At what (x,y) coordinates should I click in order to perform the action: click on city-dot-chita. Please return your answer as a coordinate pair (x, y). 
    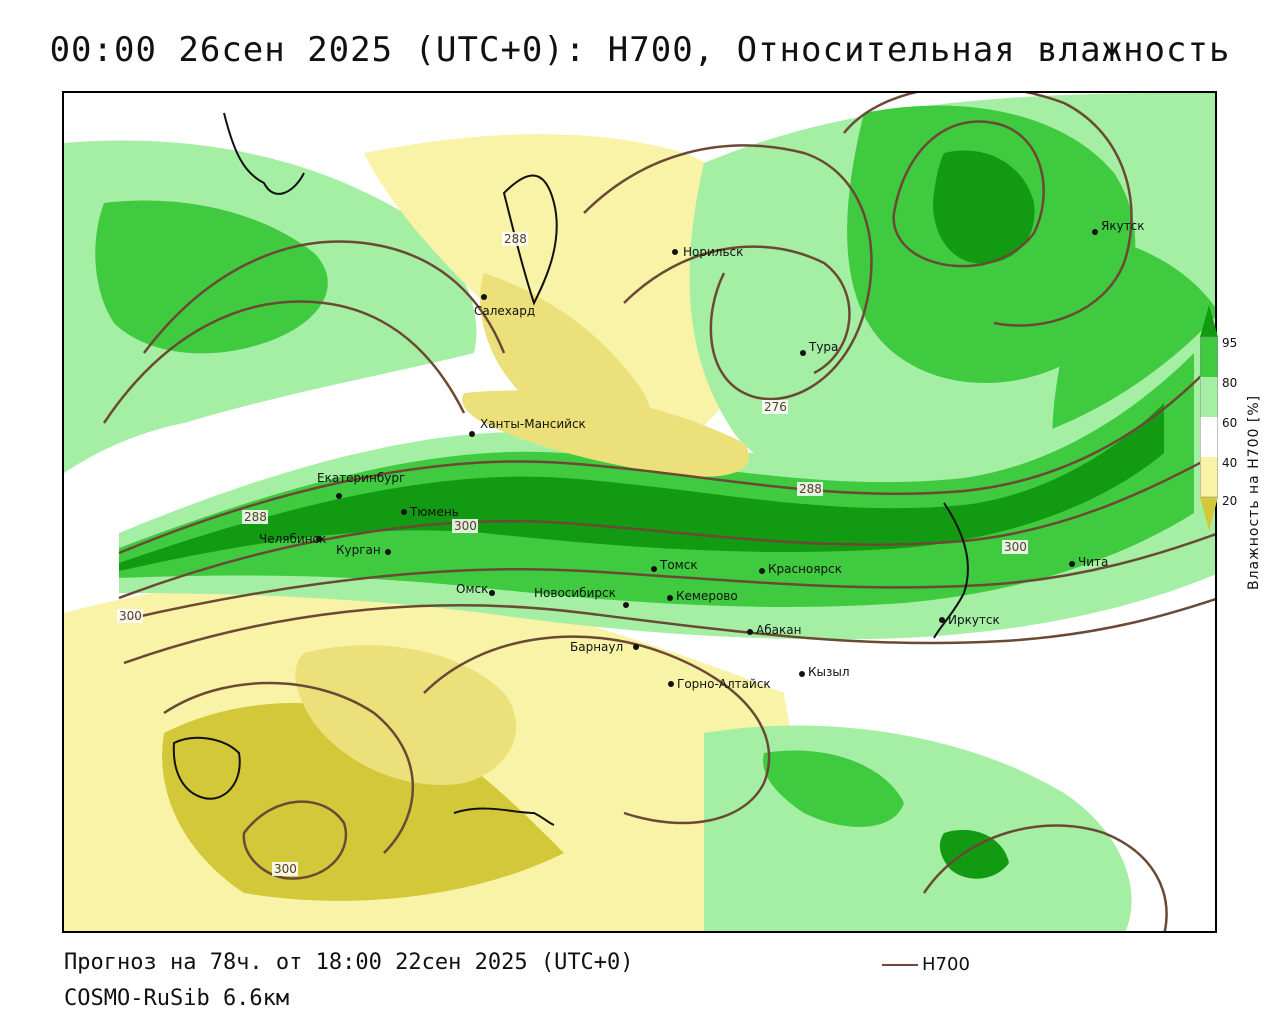
    Looking at the image, I should click on (1072, 564).